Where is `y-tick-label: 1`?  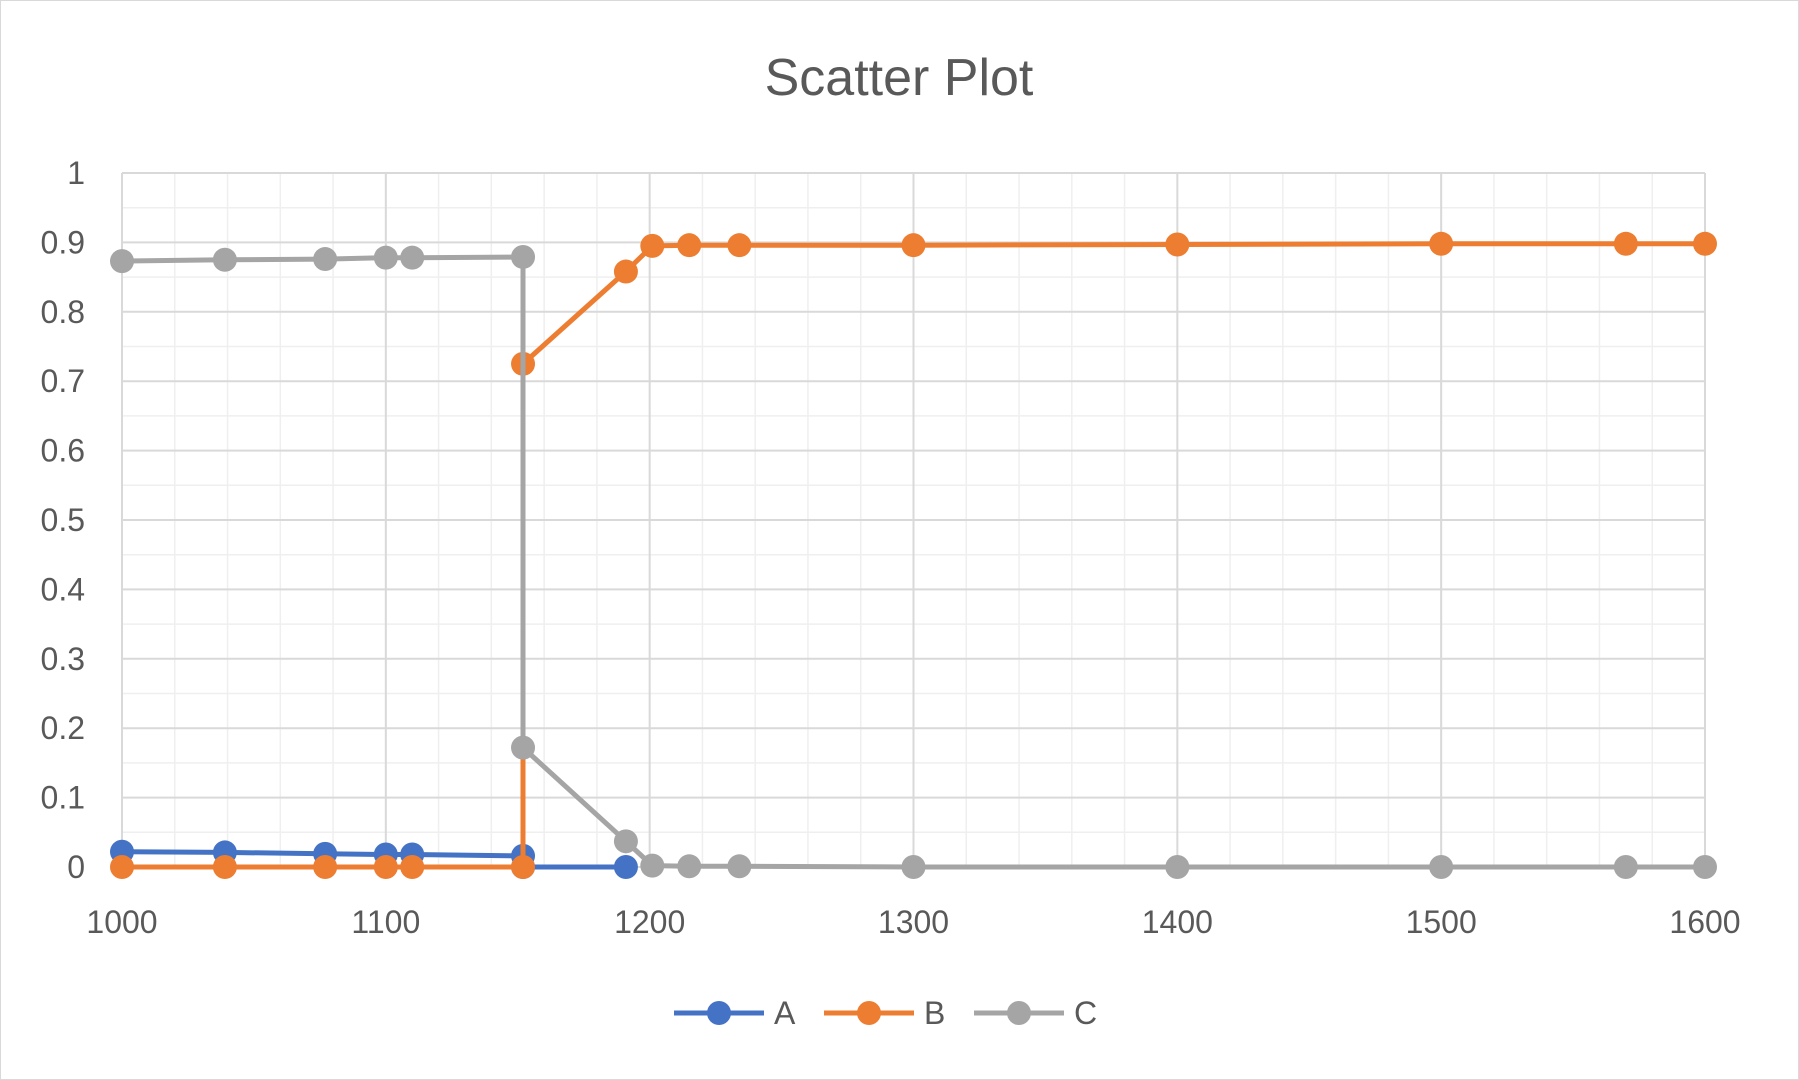
y-tick-label: 1 is located at coordinates (76, 173).